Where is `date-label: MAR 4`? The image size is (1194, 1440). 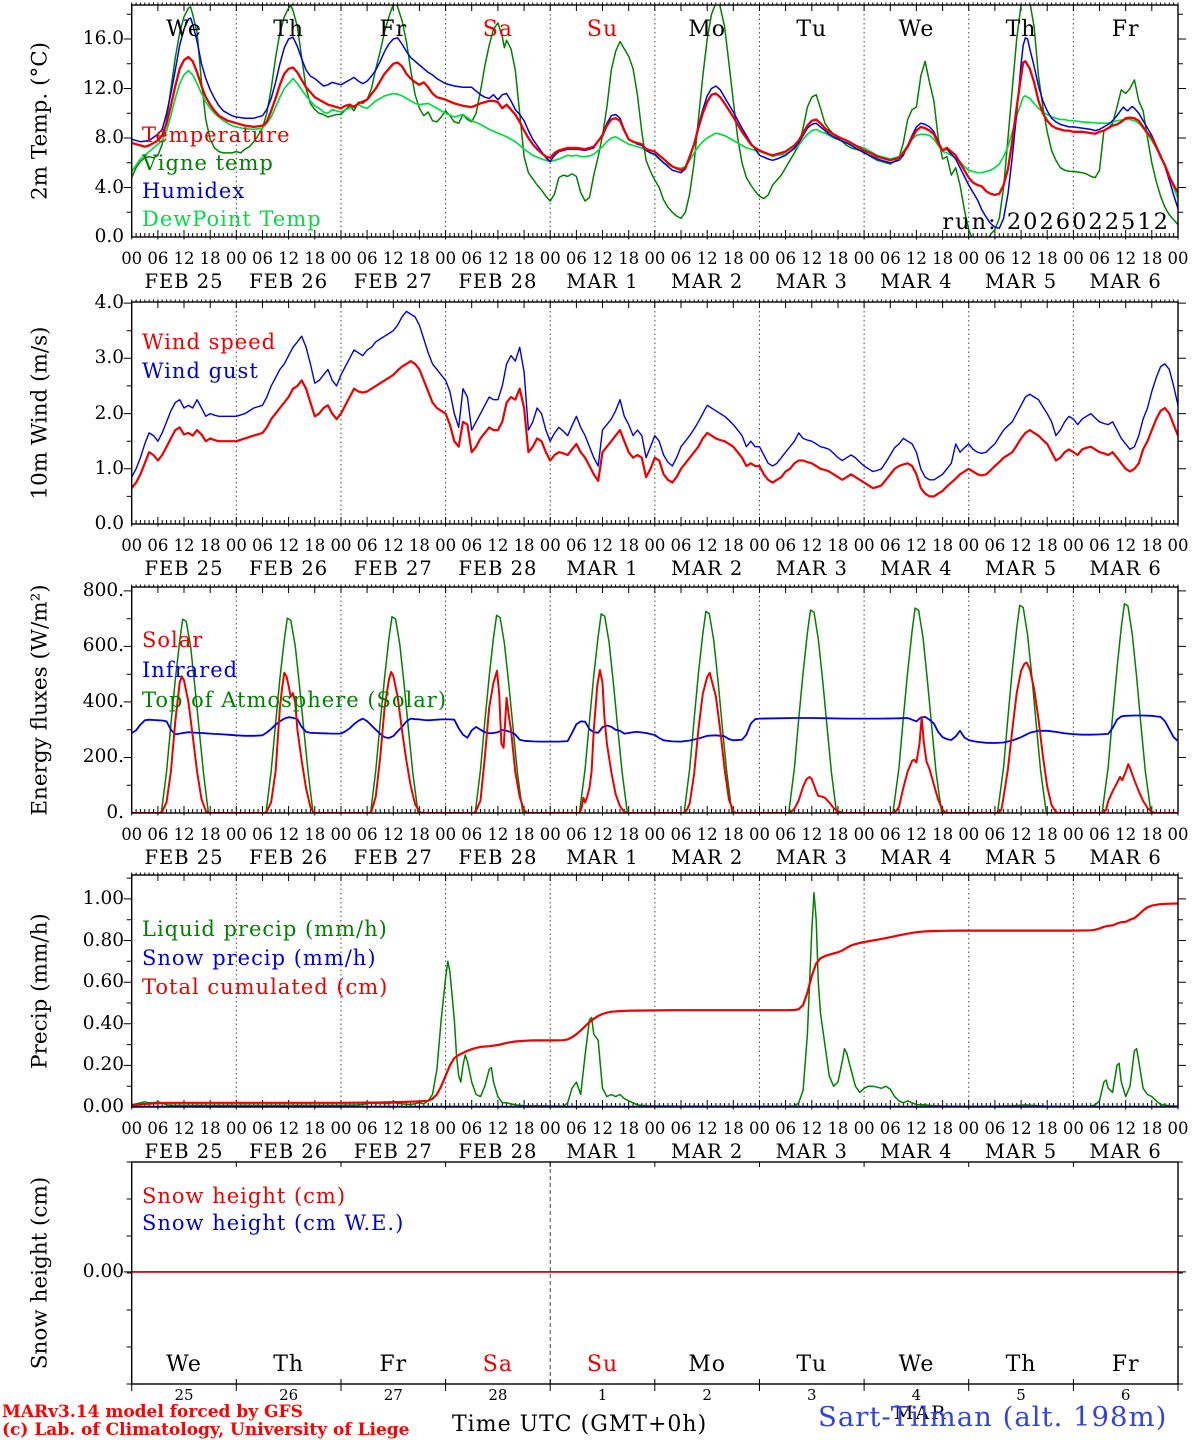 date-label: MAR 4 is located at coordinates (916, 1151).